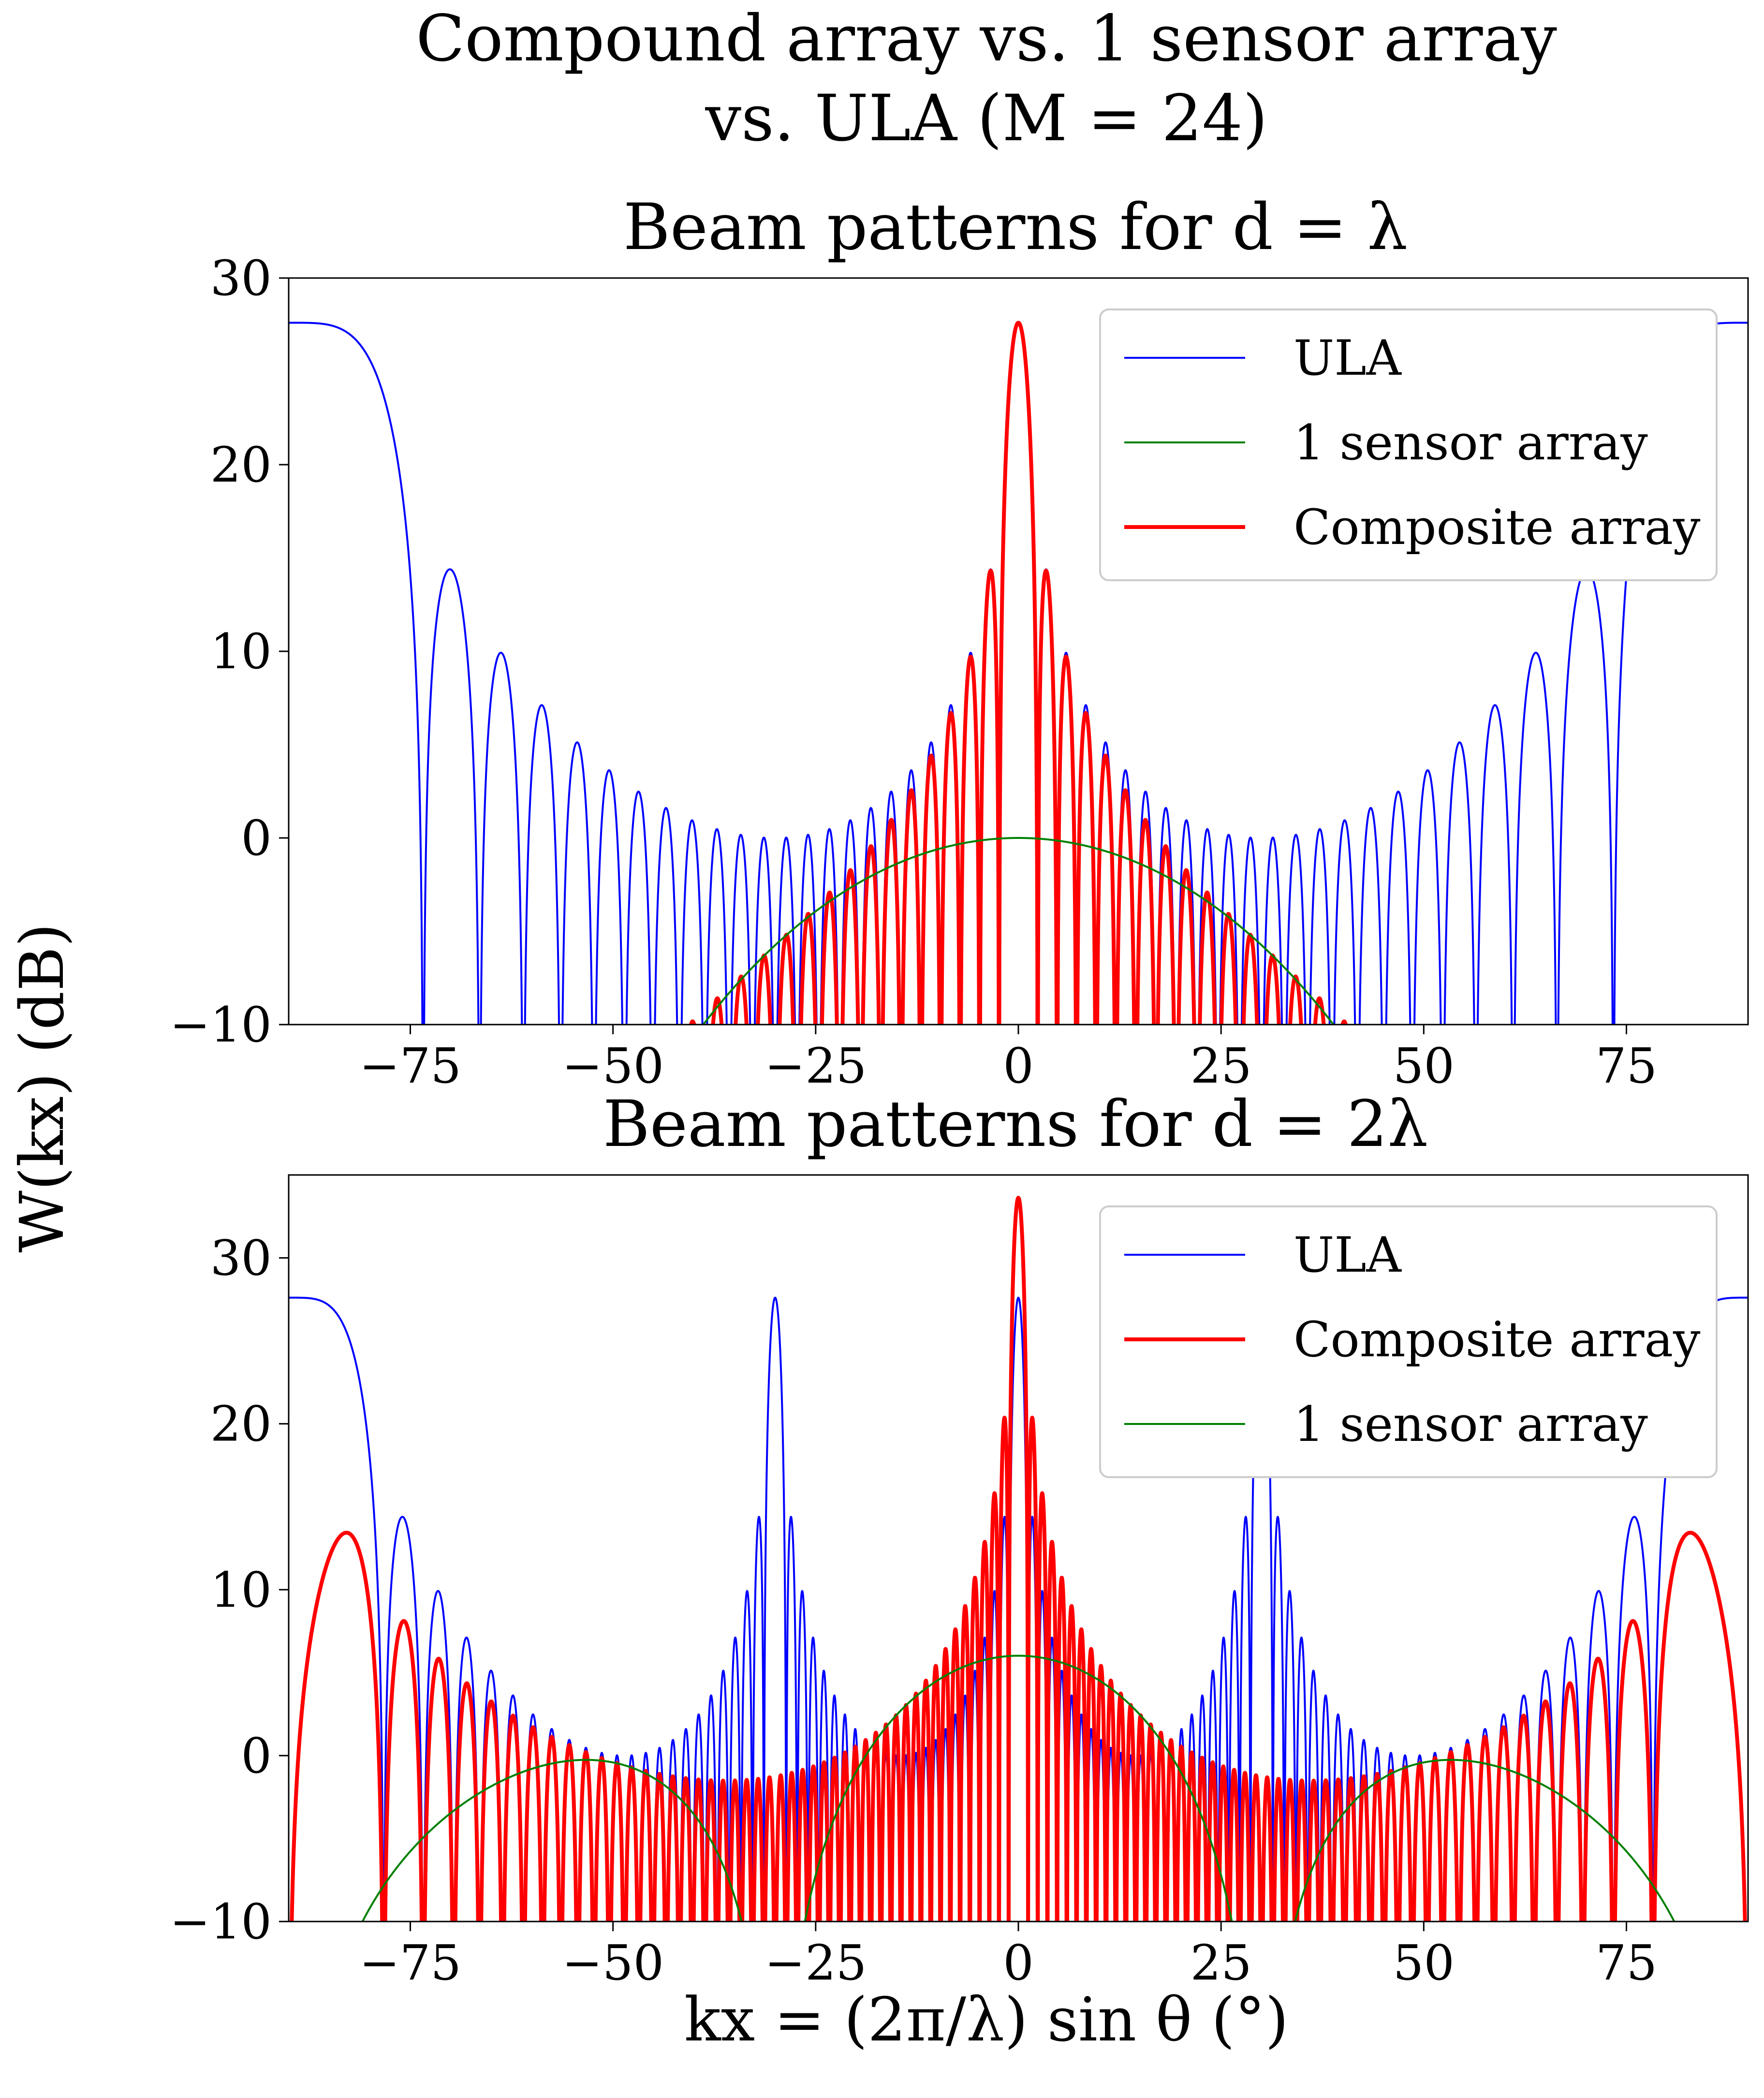  I want to click on x-axis-label: kx = (2π/λ) sin θ (°), so click(986, 2020).